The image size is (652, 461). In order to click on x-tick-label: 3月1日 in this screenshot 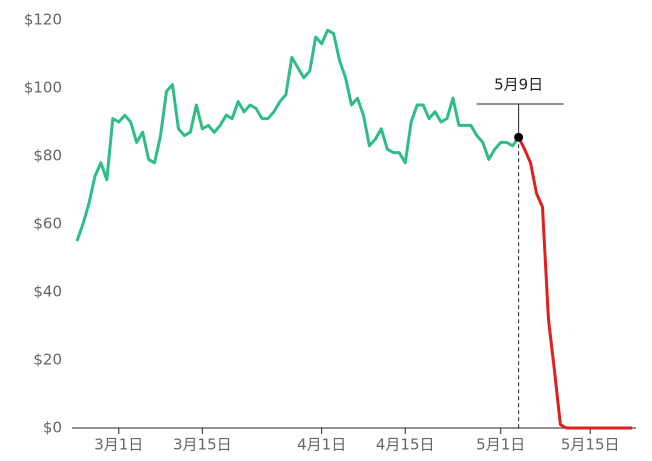, I will do `click(118, 445)`.